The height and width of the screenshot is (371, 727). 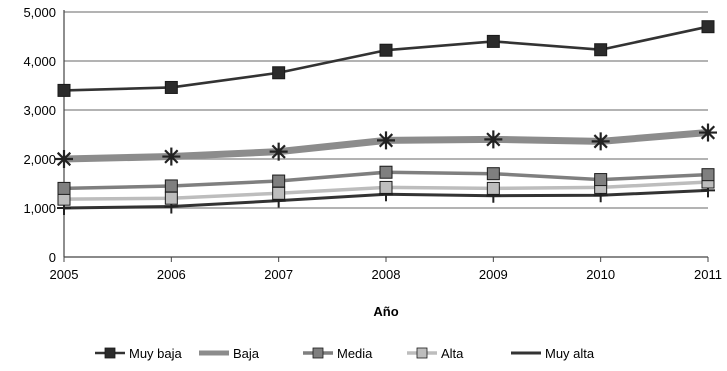 I want to click on legend-item: Muy baja, so click(x=139, y=353).